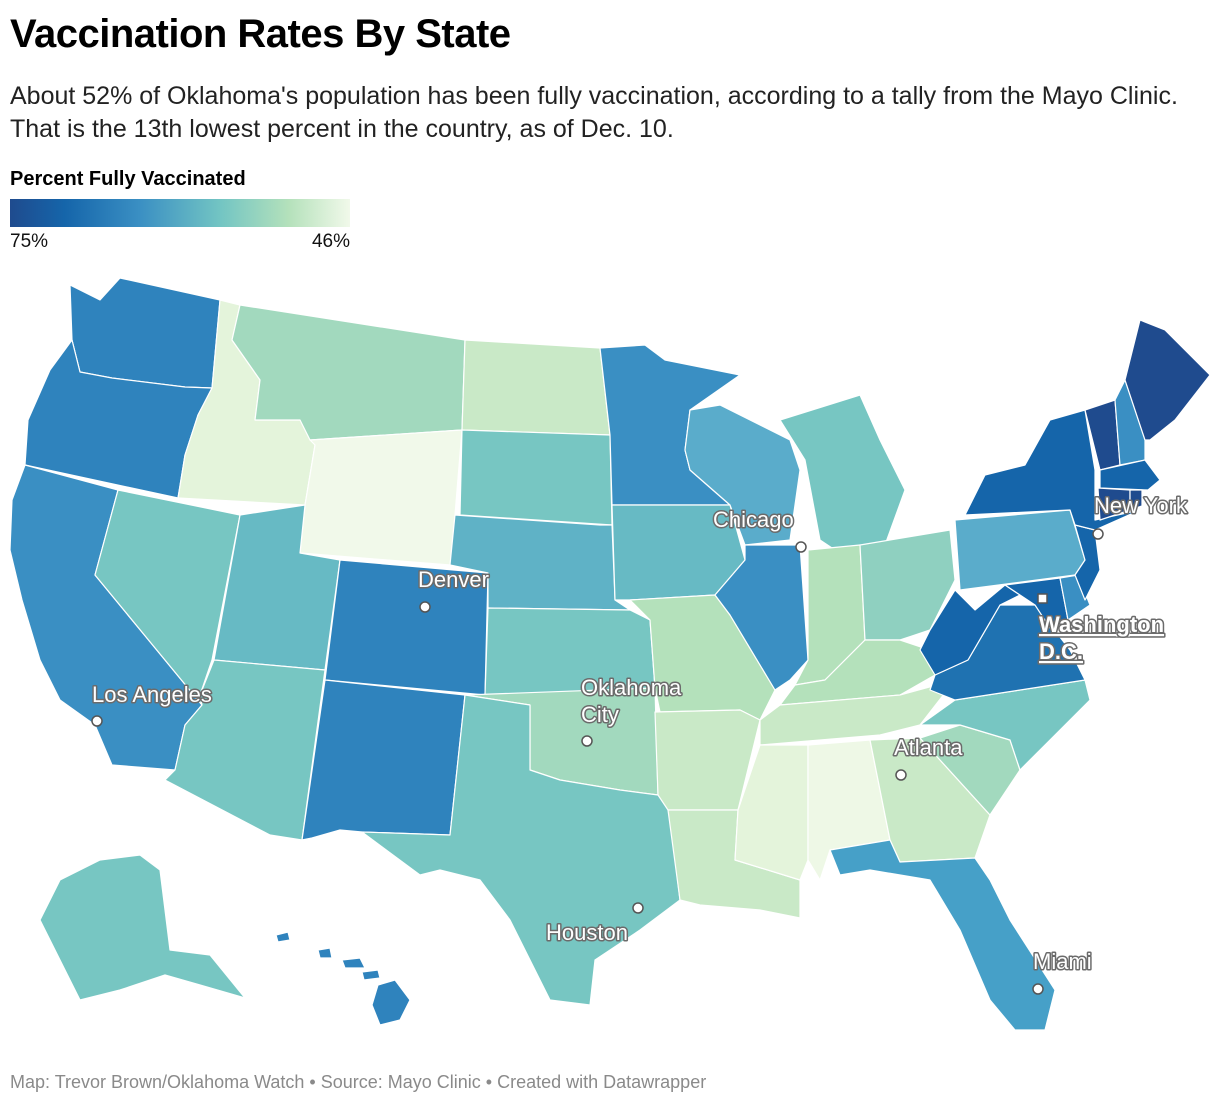  I want to click on capital-marker, so click(1042, 598).